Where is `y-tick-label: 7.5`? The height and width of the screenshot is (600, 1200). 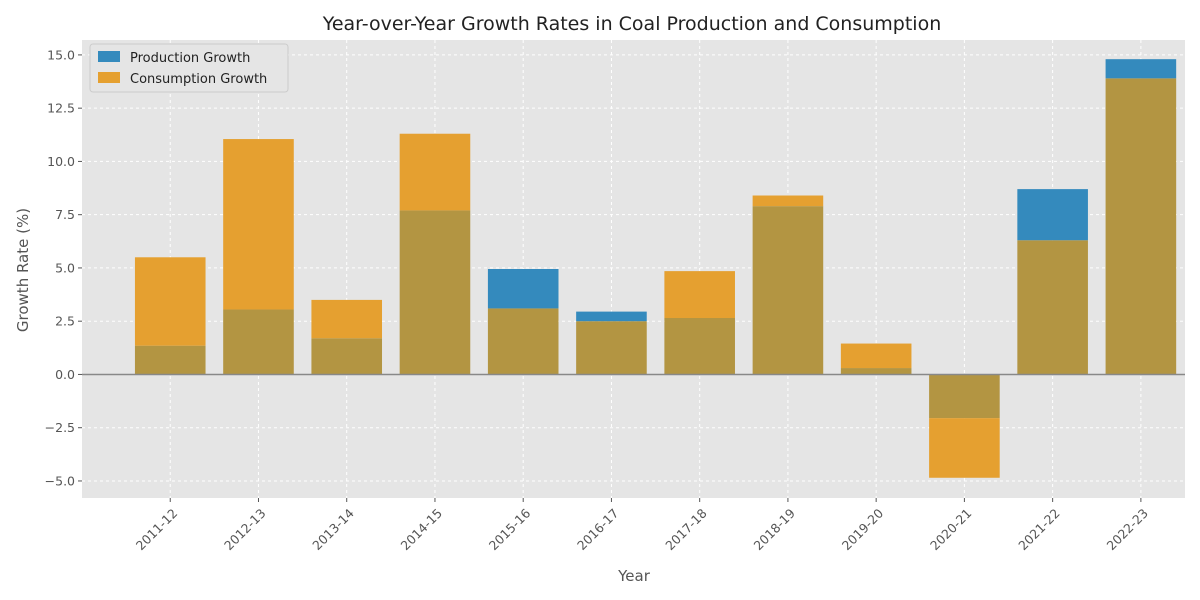
y-tick-label: 7.5 is located at coordinates (65, 214).